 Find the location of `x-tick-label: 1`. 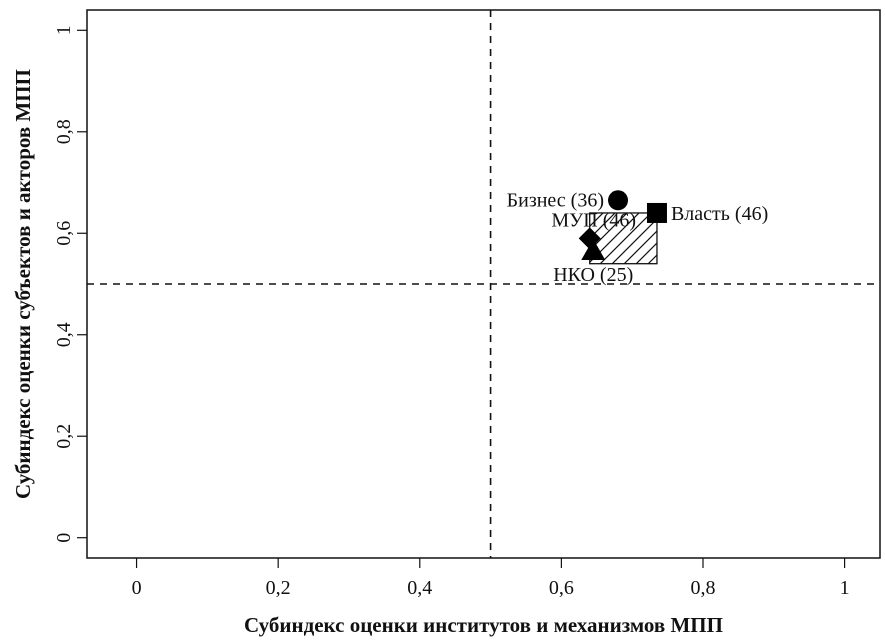

x-tick-label: 1 is located at coordinates (845, 588).